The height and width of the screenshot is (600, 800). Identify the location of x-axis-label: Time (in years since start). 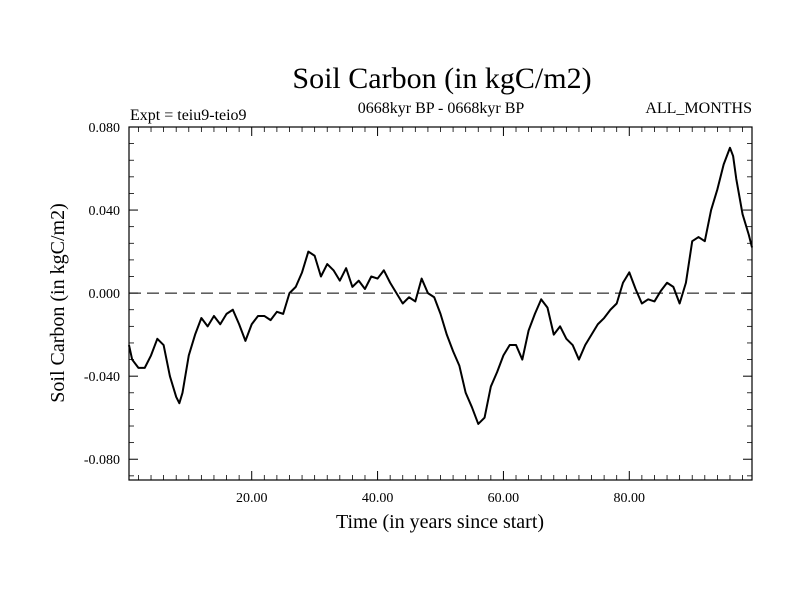
(440, 522).